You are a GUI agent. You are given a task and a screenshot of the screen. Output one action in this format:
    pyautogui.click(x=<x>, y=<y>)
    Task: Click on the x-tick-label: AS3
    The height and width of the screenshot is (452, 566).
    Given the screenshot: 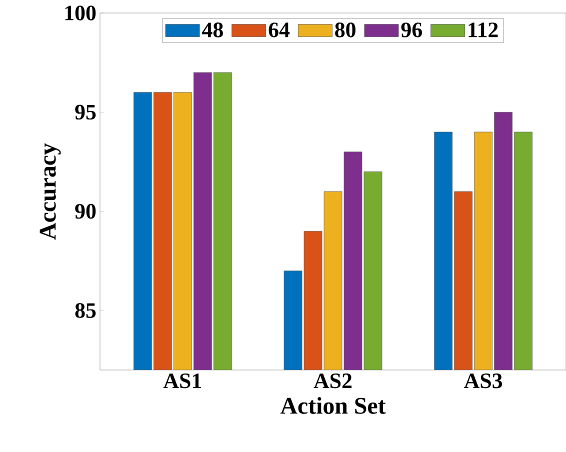 What is the action you would take?
    pyautogui.click(x=483, y=381)
    